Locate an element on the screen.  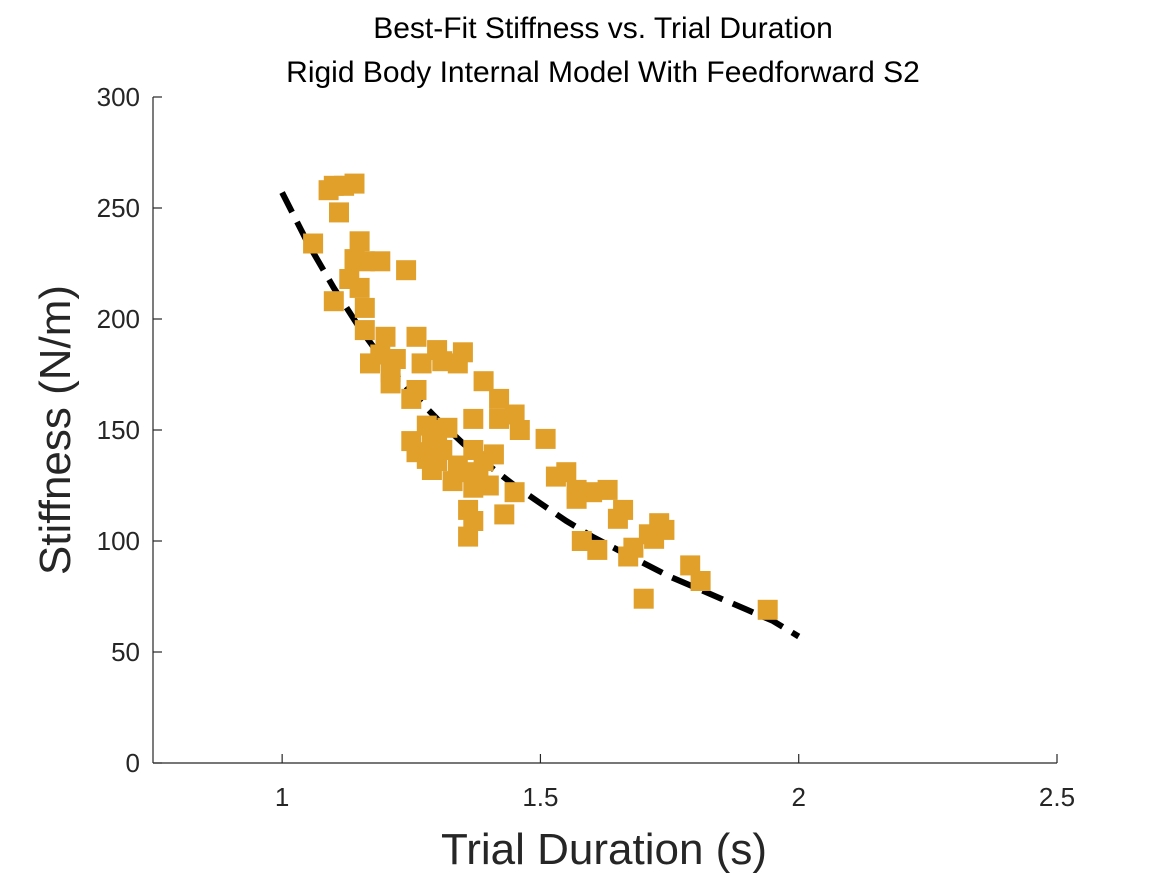
y-tick-label: 100 is located at coordinates (118, 541).